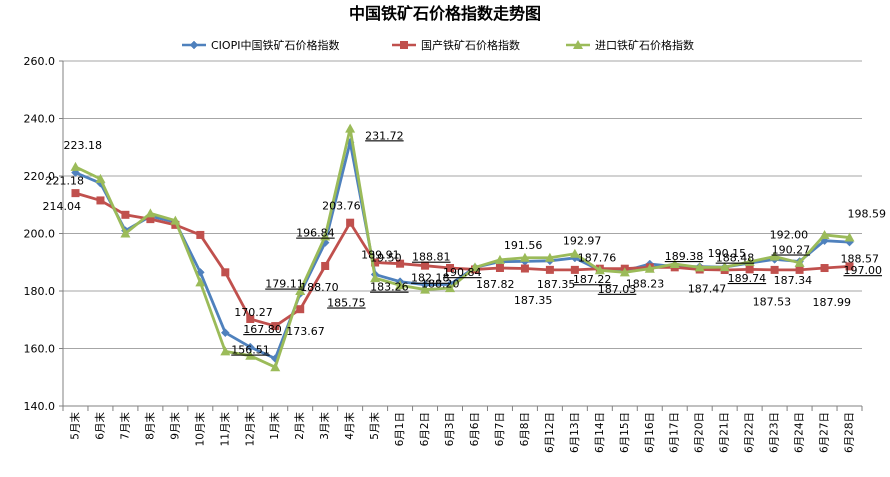 The height and width of the screenshot is (477, 890). Describe the element at coordinates (341, 206) in the screenshot. I see `data-label: 203.76` at that location.